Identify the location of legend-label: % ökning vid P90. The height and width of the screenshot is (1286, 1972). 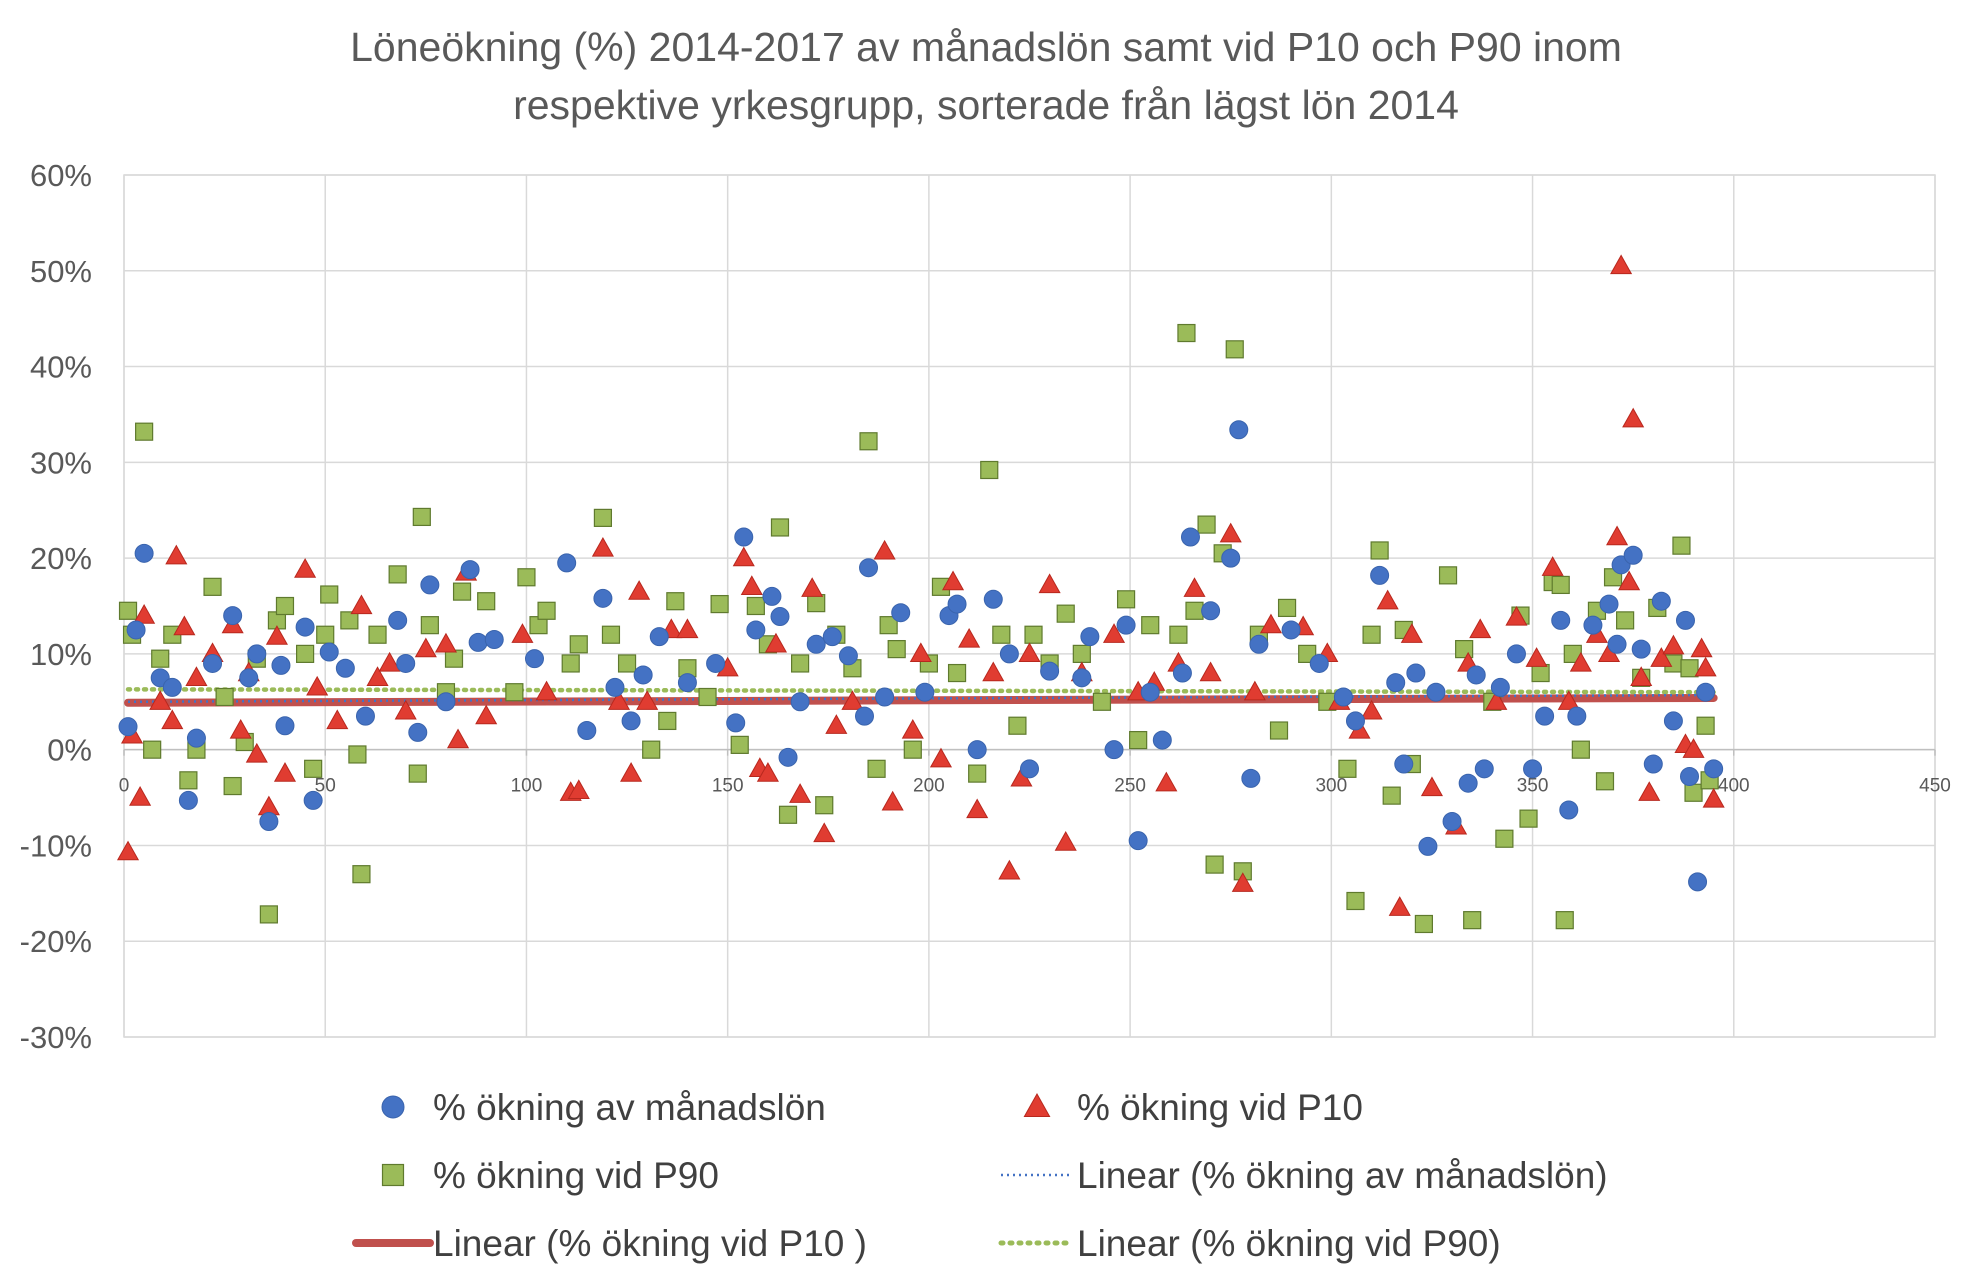
(576, 1175).